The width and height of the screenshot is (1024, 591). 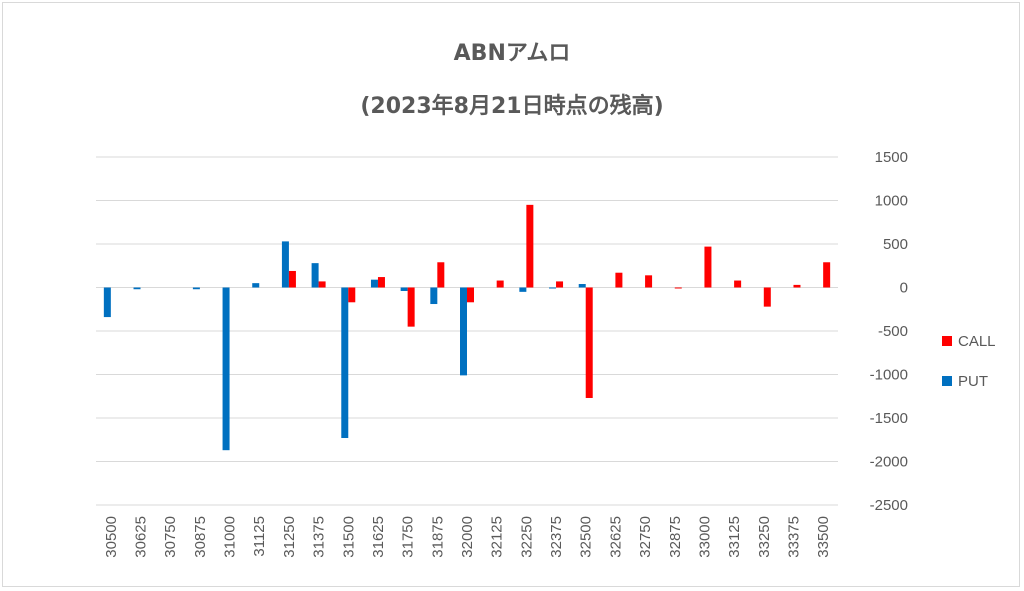 I want to click on x-tick-label: 31750, so click(x=408, y=537).